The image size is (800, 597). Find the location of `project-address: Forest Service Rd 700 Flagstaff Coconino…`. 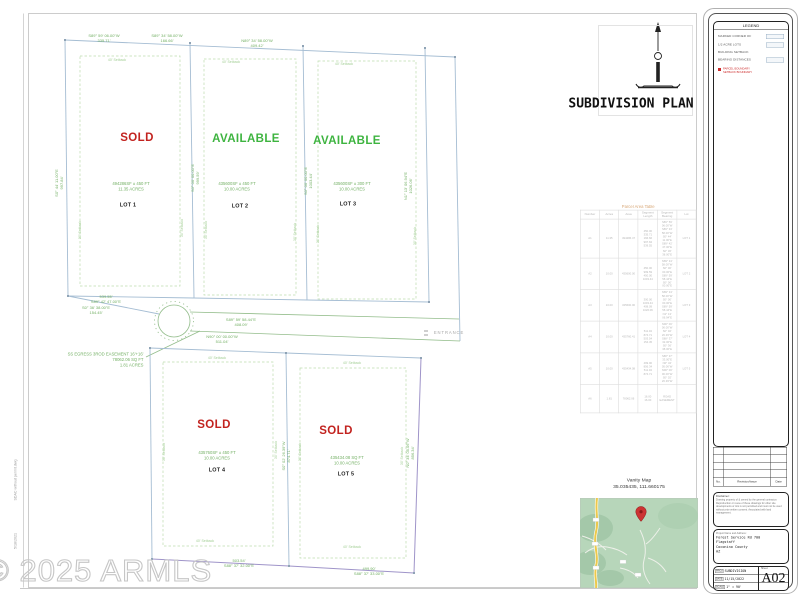

project-address: Forest Service Rd 700 Flagstaff Coconino… is located at coordinates (738, 544).